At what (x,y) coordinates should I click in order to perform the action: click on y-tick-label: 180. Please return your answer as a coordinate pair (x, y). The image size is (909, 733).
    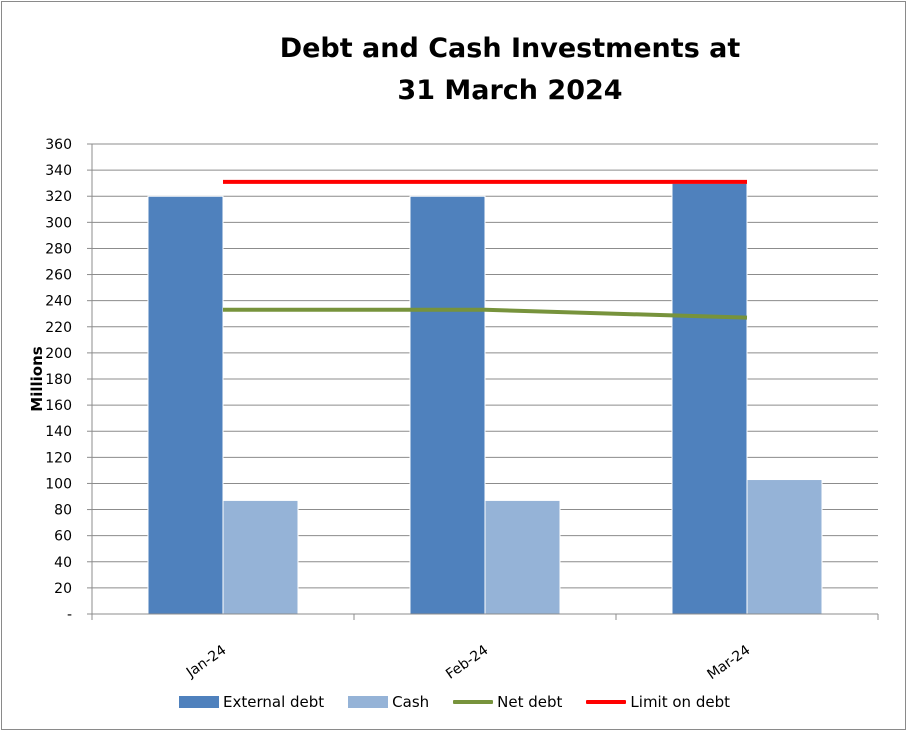
    Looking at the image, I should click on (58, 380).